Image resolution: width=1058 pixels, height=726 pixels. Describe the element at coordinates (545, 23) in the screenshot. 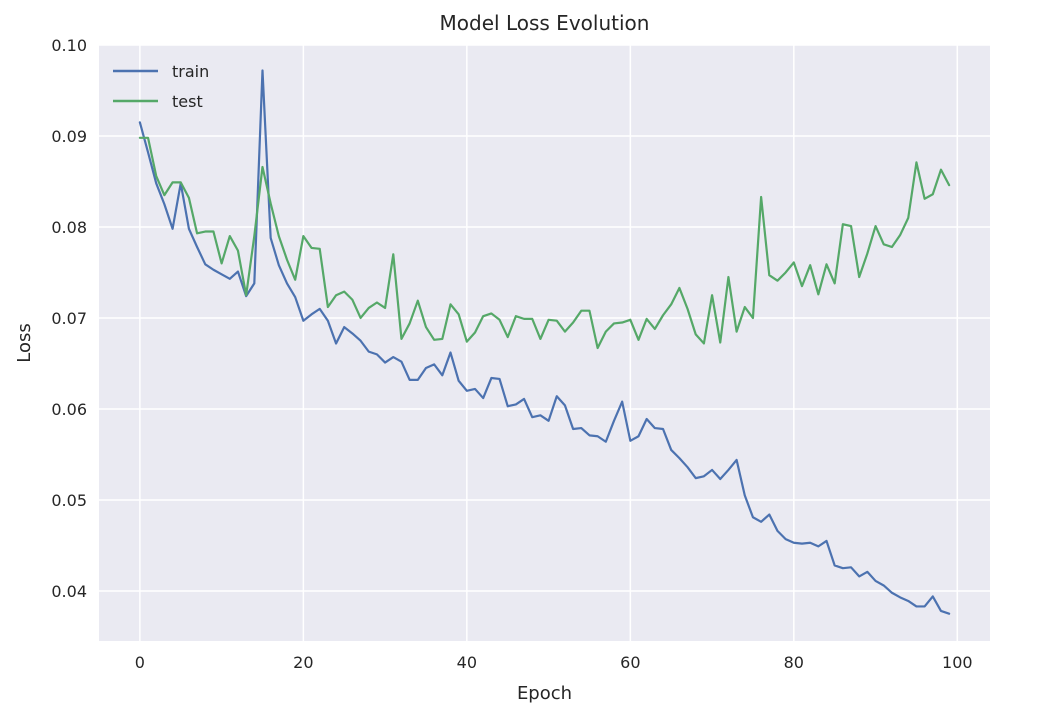

I see `chart-title: Model Loss Evolution` at that location.